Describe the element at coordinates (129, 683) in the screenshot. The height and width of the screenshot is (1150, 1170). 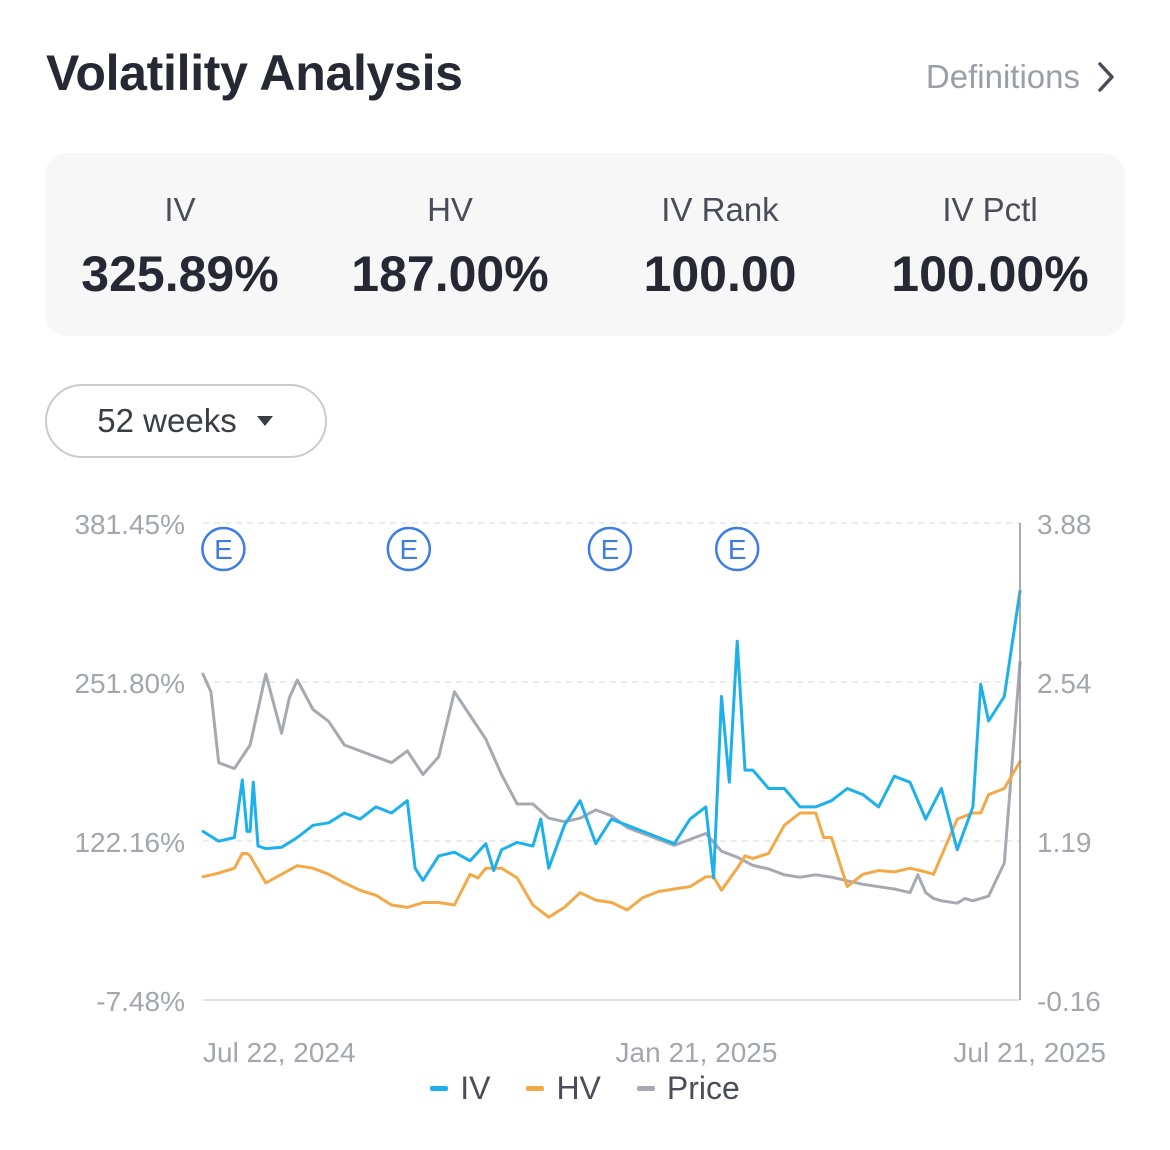
I see `left-axis-tick-label: 251.80%` at that location.